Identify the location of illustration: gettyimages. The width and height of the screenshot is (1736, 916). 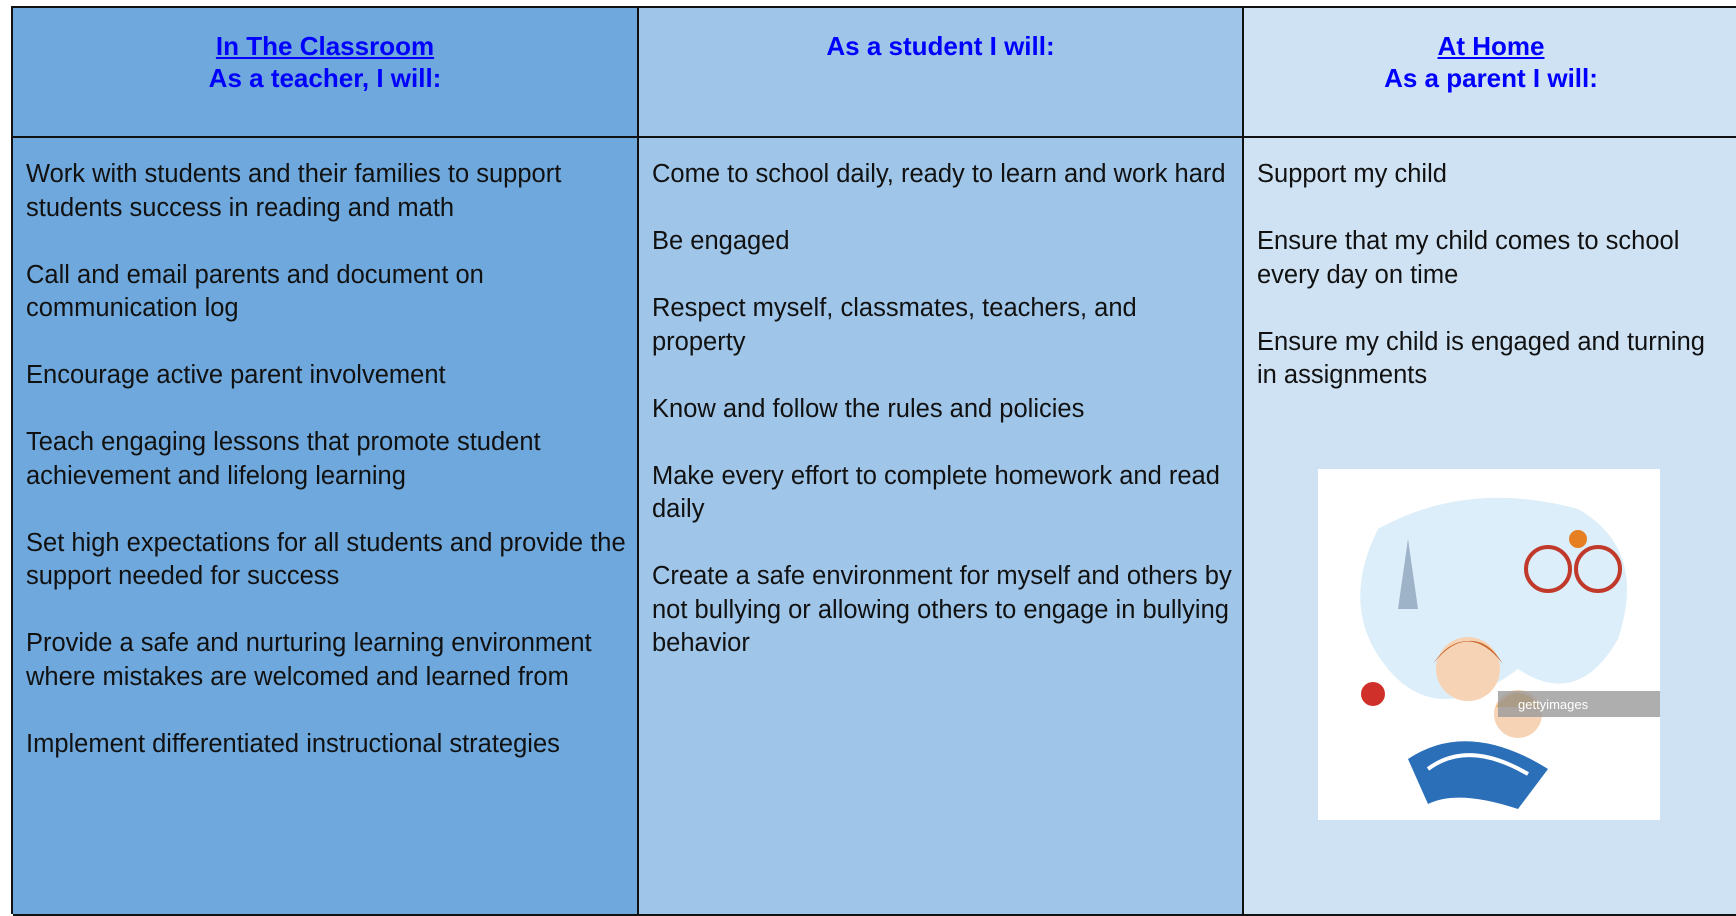
(1489, 644).